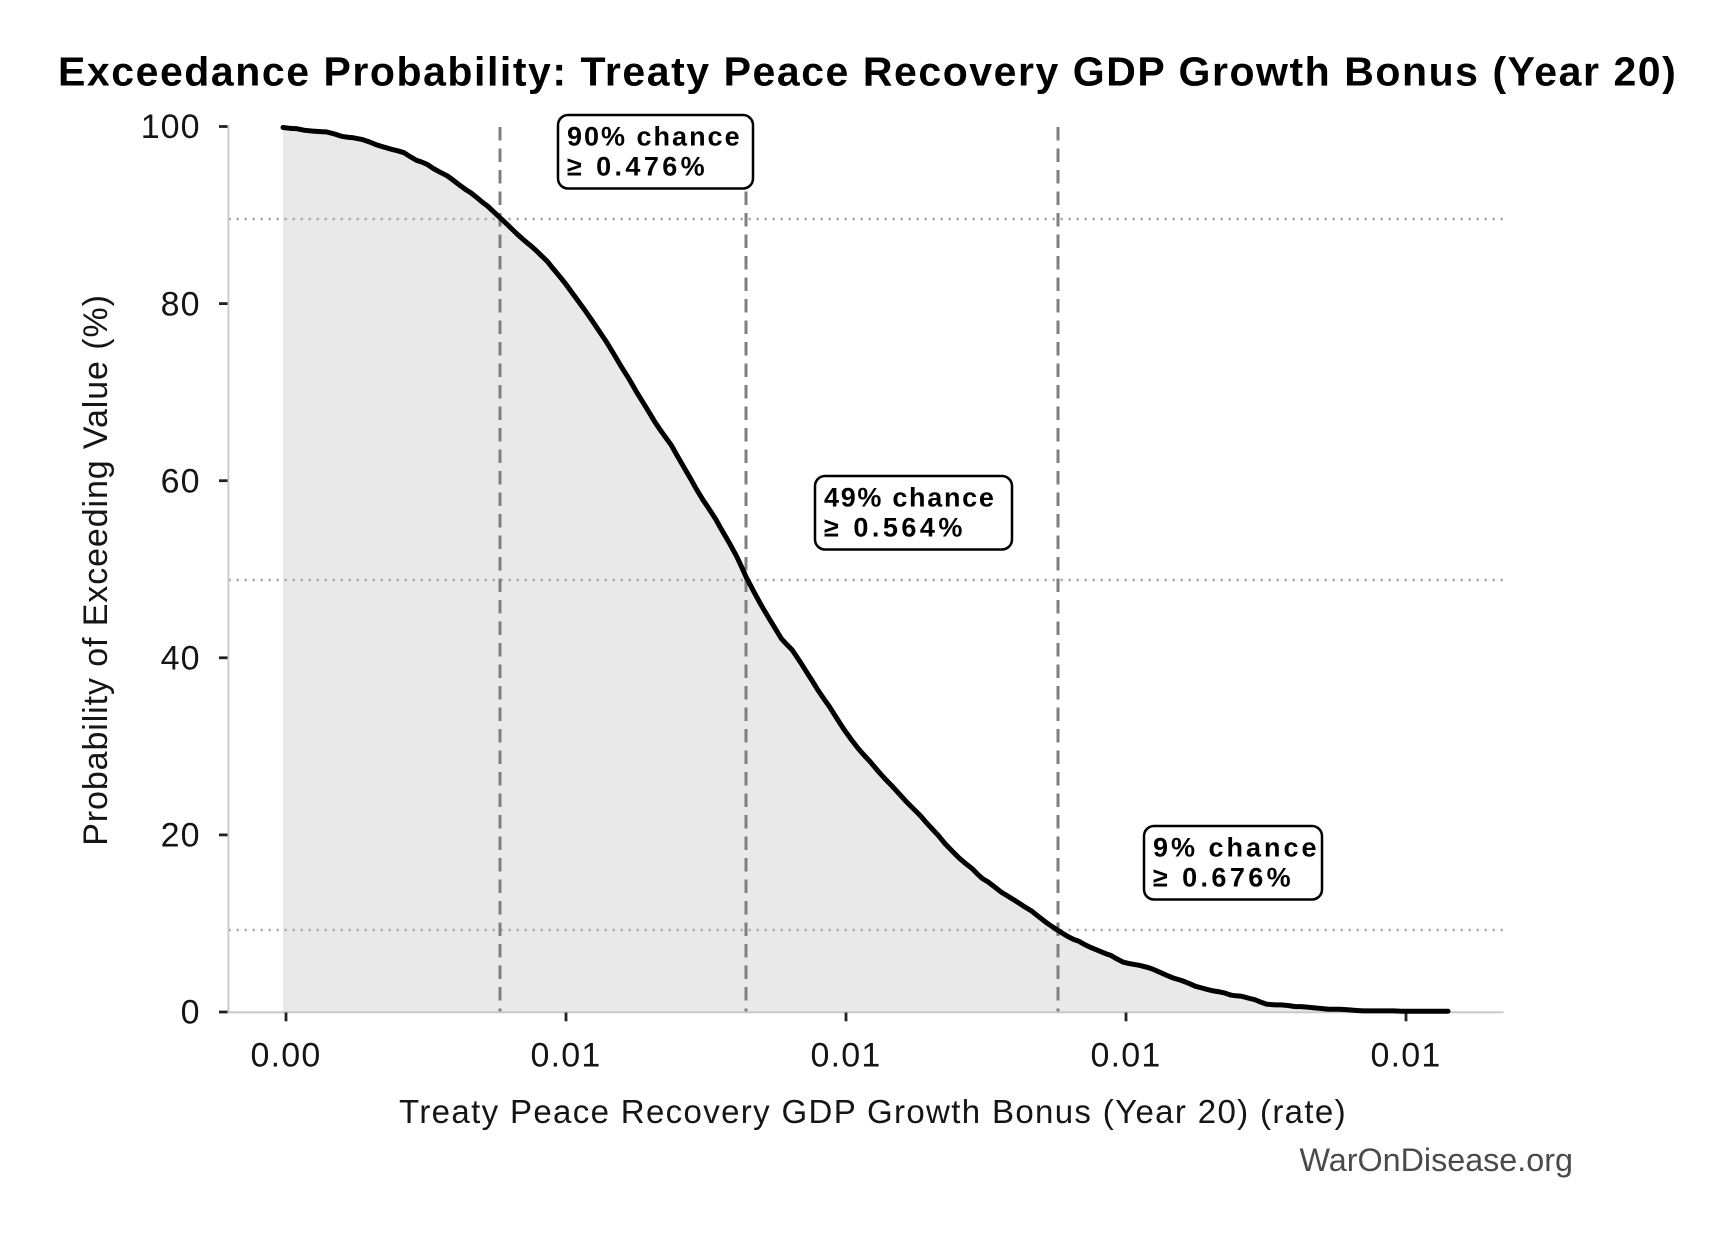 The height and width of the screenshot is (1234, 1730). Describe the element at coordinates (171, 127) in the screenshot. I see `svg-text: 100` at that location.